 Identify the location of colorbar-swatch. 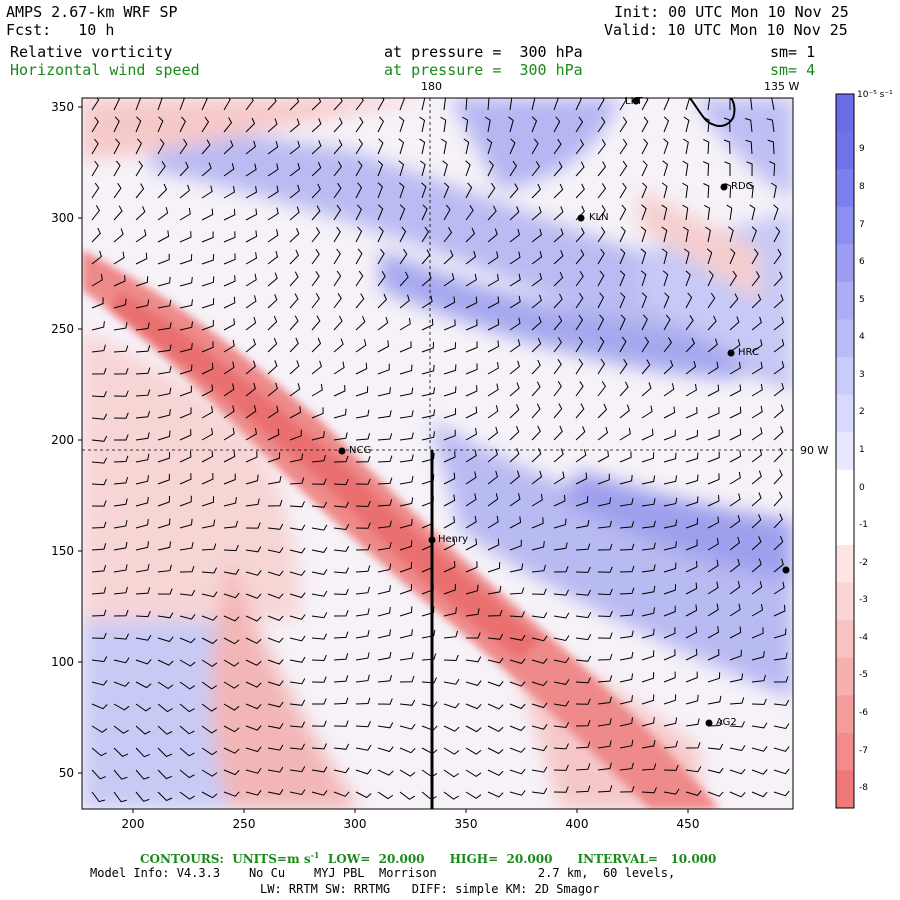
(845, 714).